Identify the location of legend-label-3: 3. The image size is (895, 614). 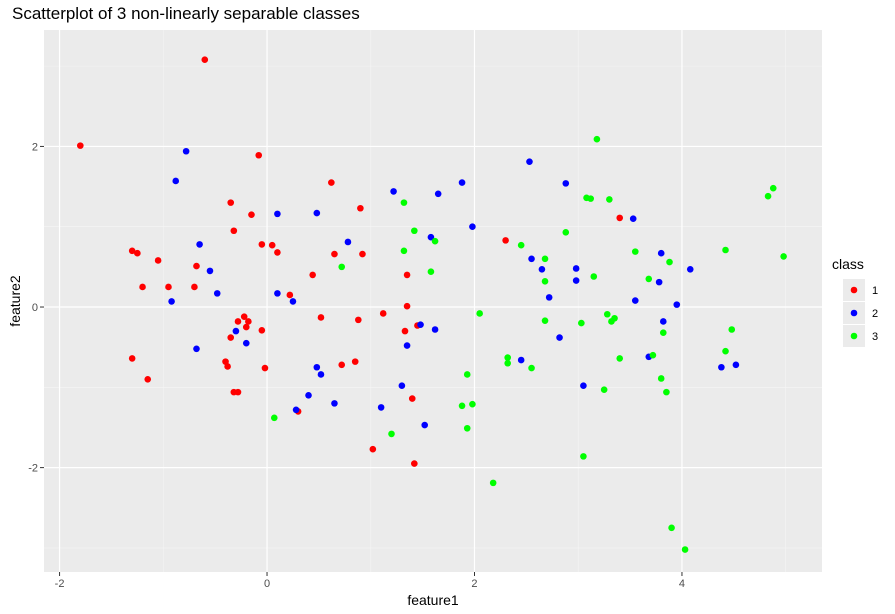
(875, 337).